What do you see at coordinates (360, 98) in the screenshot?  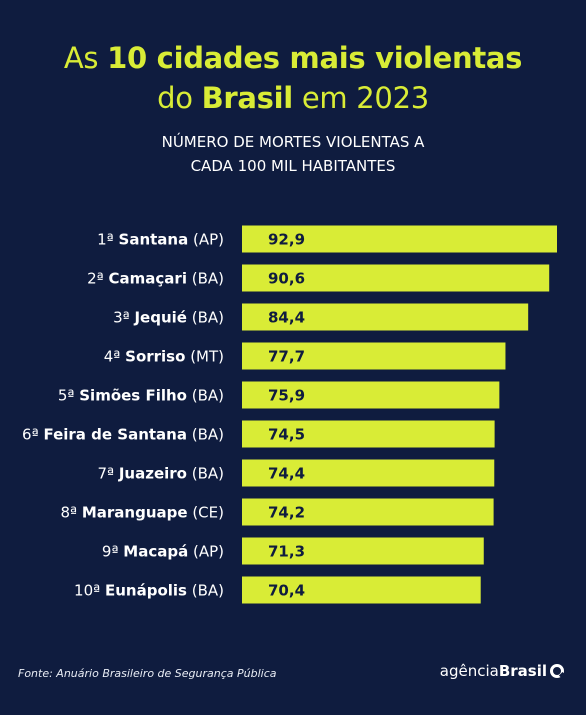 I see `title-line-2-suffix: em 2023` at bounding box center [360, 98].